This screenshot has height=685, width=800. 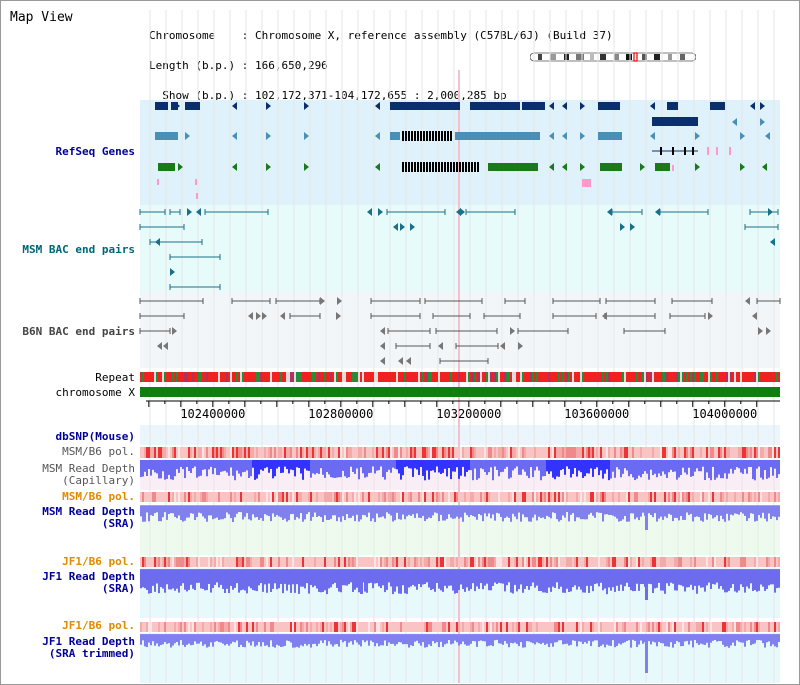 I want to click on jf1-depth-sra-label-2: (SRA), so click(x=118, y=588).